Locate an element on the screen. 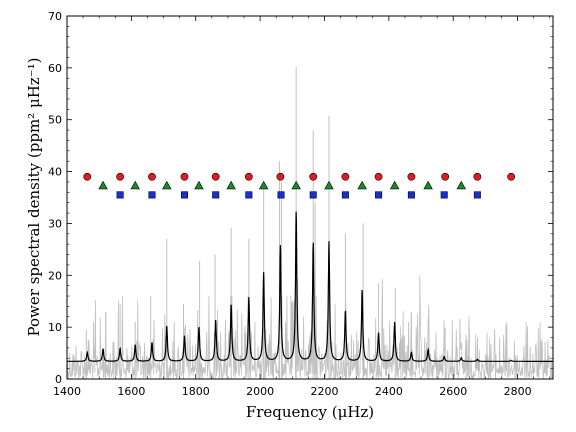 The image size is (576, 432). y-tick-label: 20 is located at coordinates (55, 275).